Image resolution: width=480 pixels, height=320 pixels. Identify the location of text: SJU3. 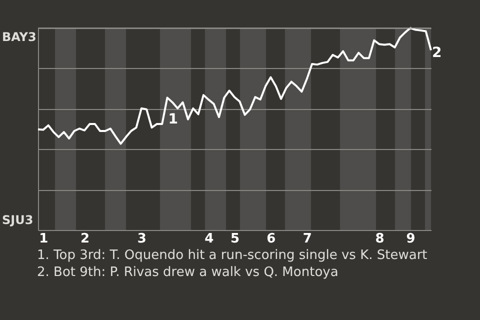
(18, 220).